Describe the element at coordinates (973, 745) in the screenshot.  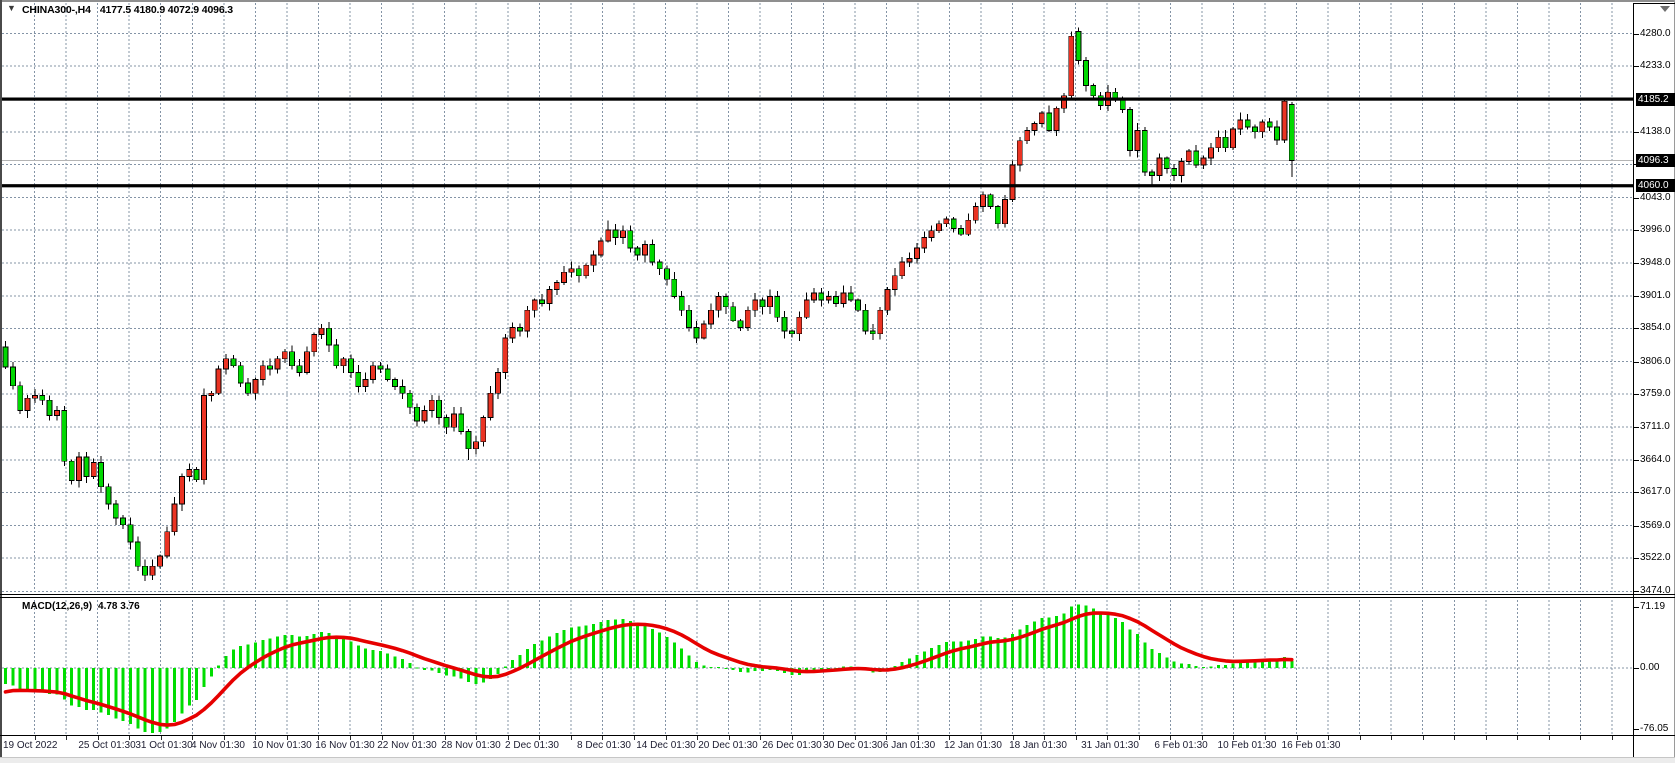
I see `time-tick-label: 12 Jan 01:30` at that location.